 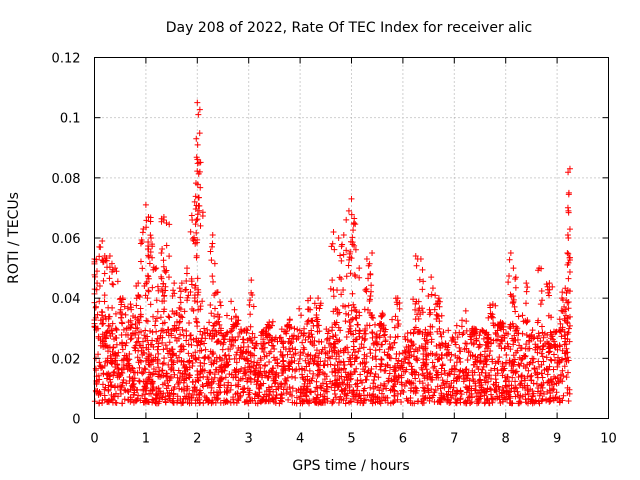 What do you see at coordinates (351, 439) in the screenshot?
I see `x-tick-label: 5` at bounding box center [351, 439].